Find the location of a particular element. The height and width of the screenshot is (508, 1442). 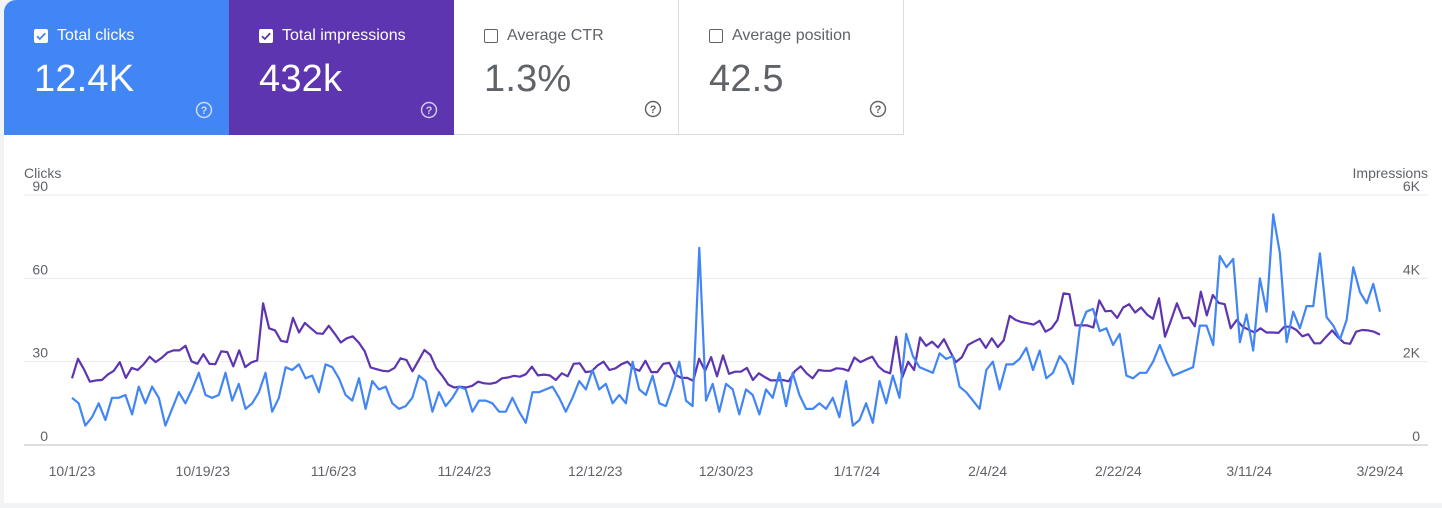

left-tick-label: 0 is located at coordinates (44, 436).